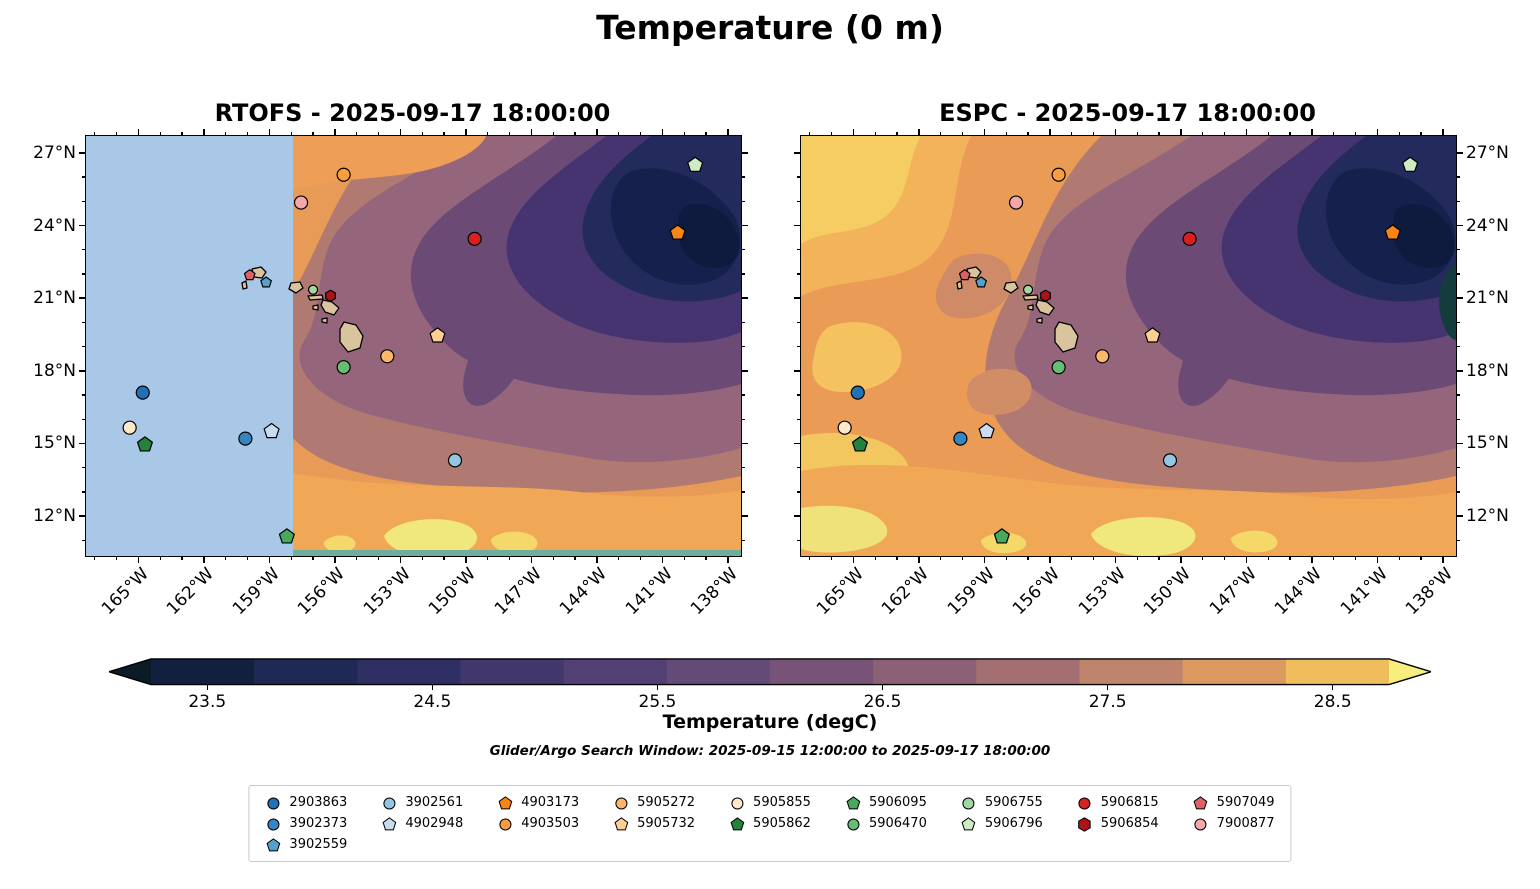 This screenshot has width=1540, height=889. I want to click on legend-item-label: 5906854, so click(1129, 823).